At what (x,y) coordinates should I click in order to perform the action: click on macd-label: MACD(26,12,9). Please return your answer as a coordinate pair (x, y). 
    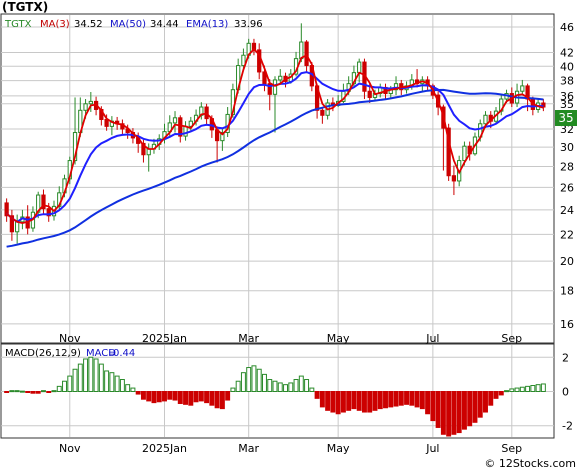
    Looking at the image, I should click on (43, 353).